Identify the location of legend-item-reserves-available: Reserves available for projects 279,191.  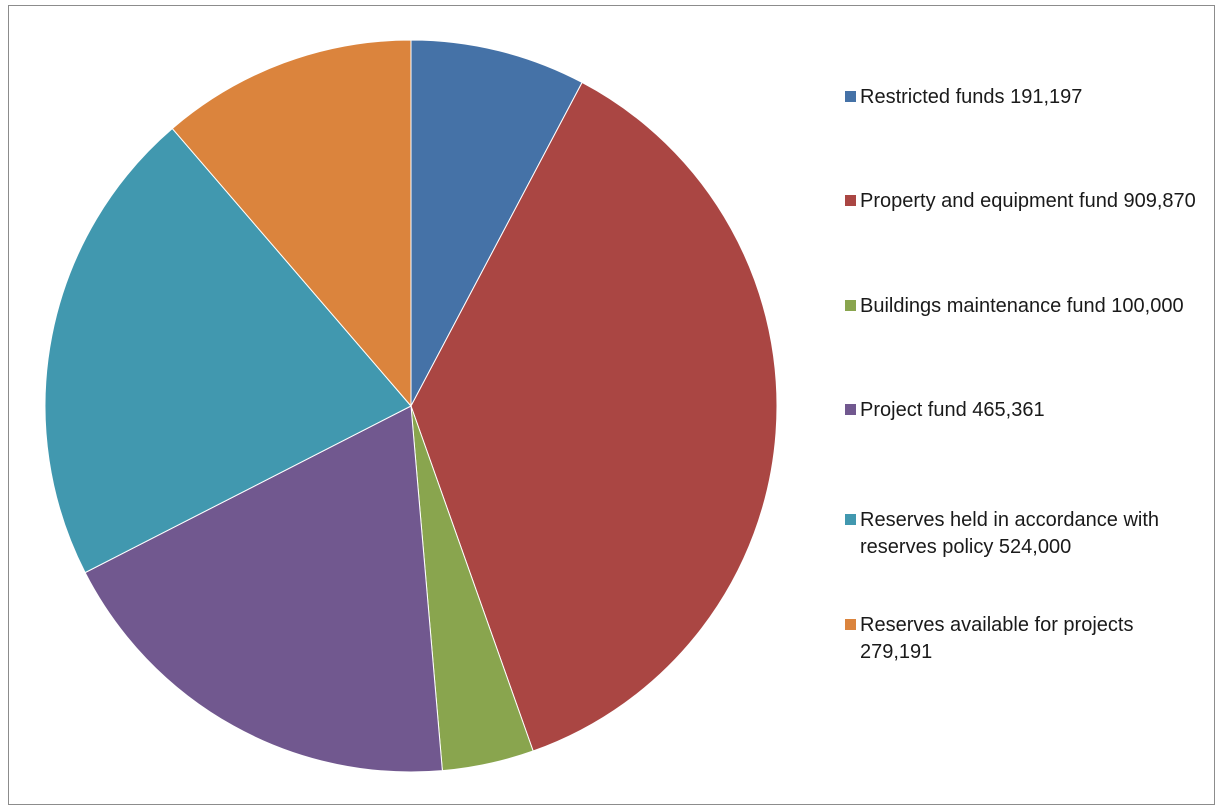
(1022, 639).